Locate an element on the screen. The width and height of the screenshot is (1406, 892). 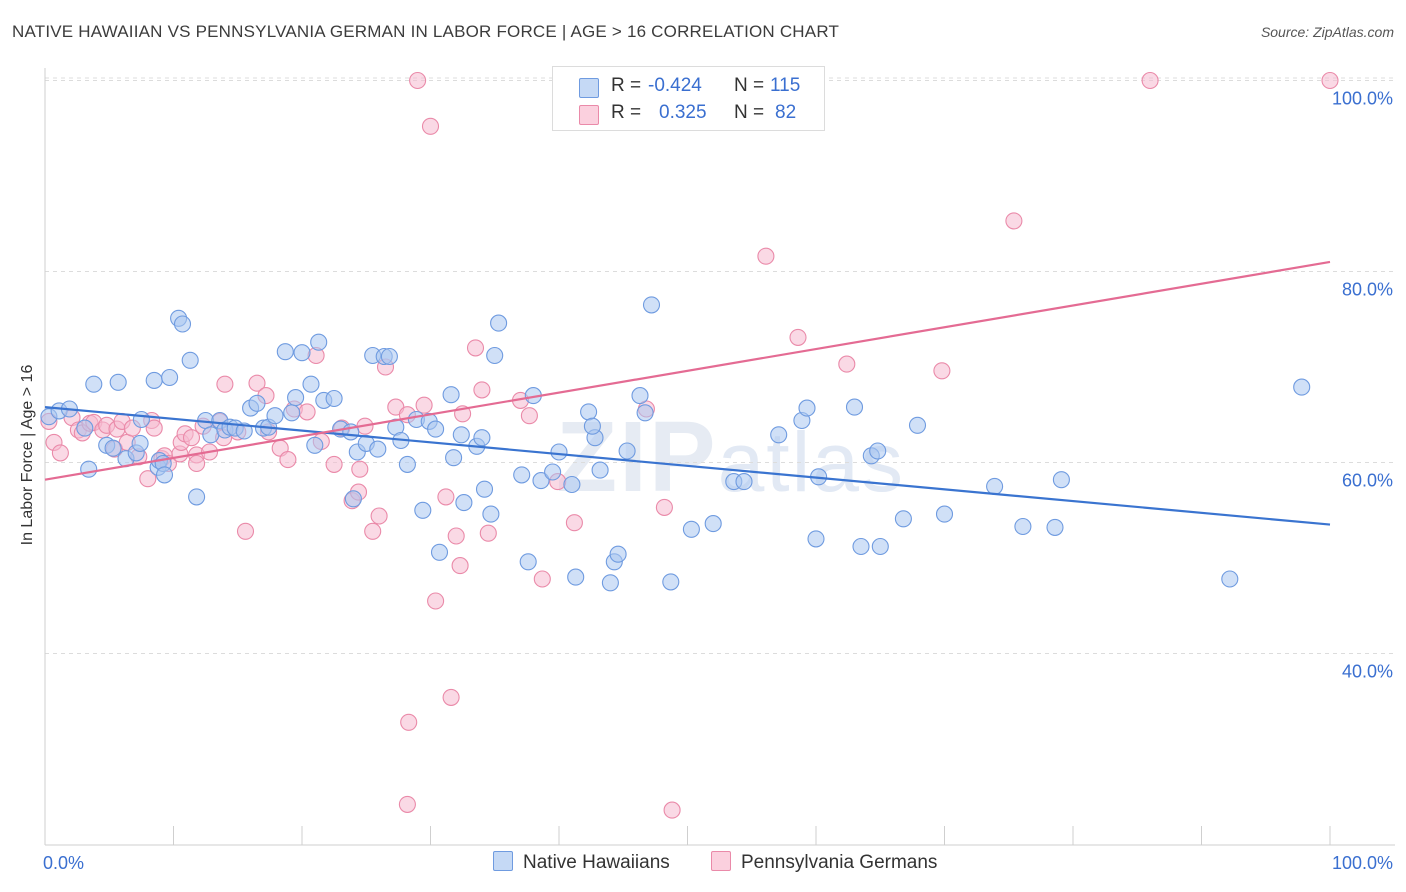
x-tick-label: 0.0% is located at coordinates (63, 863).